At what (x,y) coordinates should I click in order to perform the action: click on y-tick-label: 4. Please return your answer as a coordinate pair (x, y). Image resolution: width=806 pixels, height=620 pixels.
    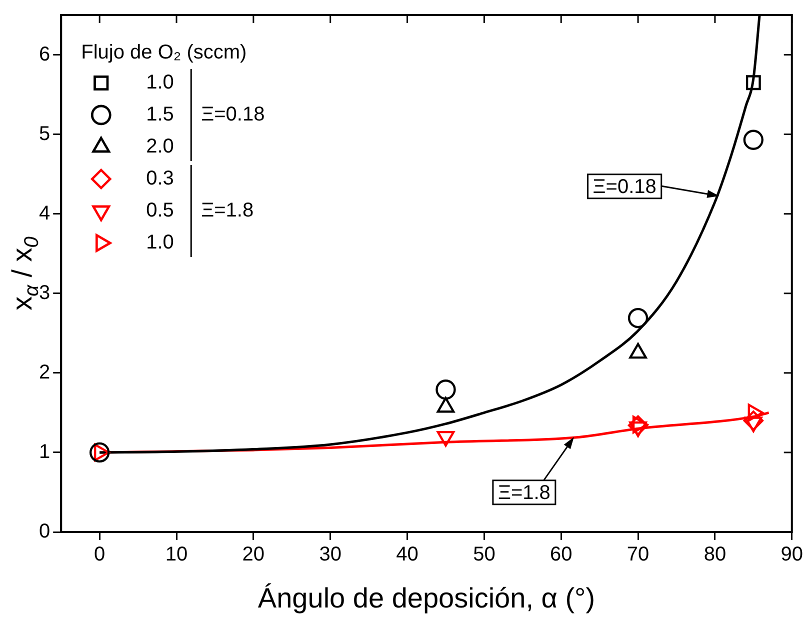
    Looking at the image, I should click on (44, 213).